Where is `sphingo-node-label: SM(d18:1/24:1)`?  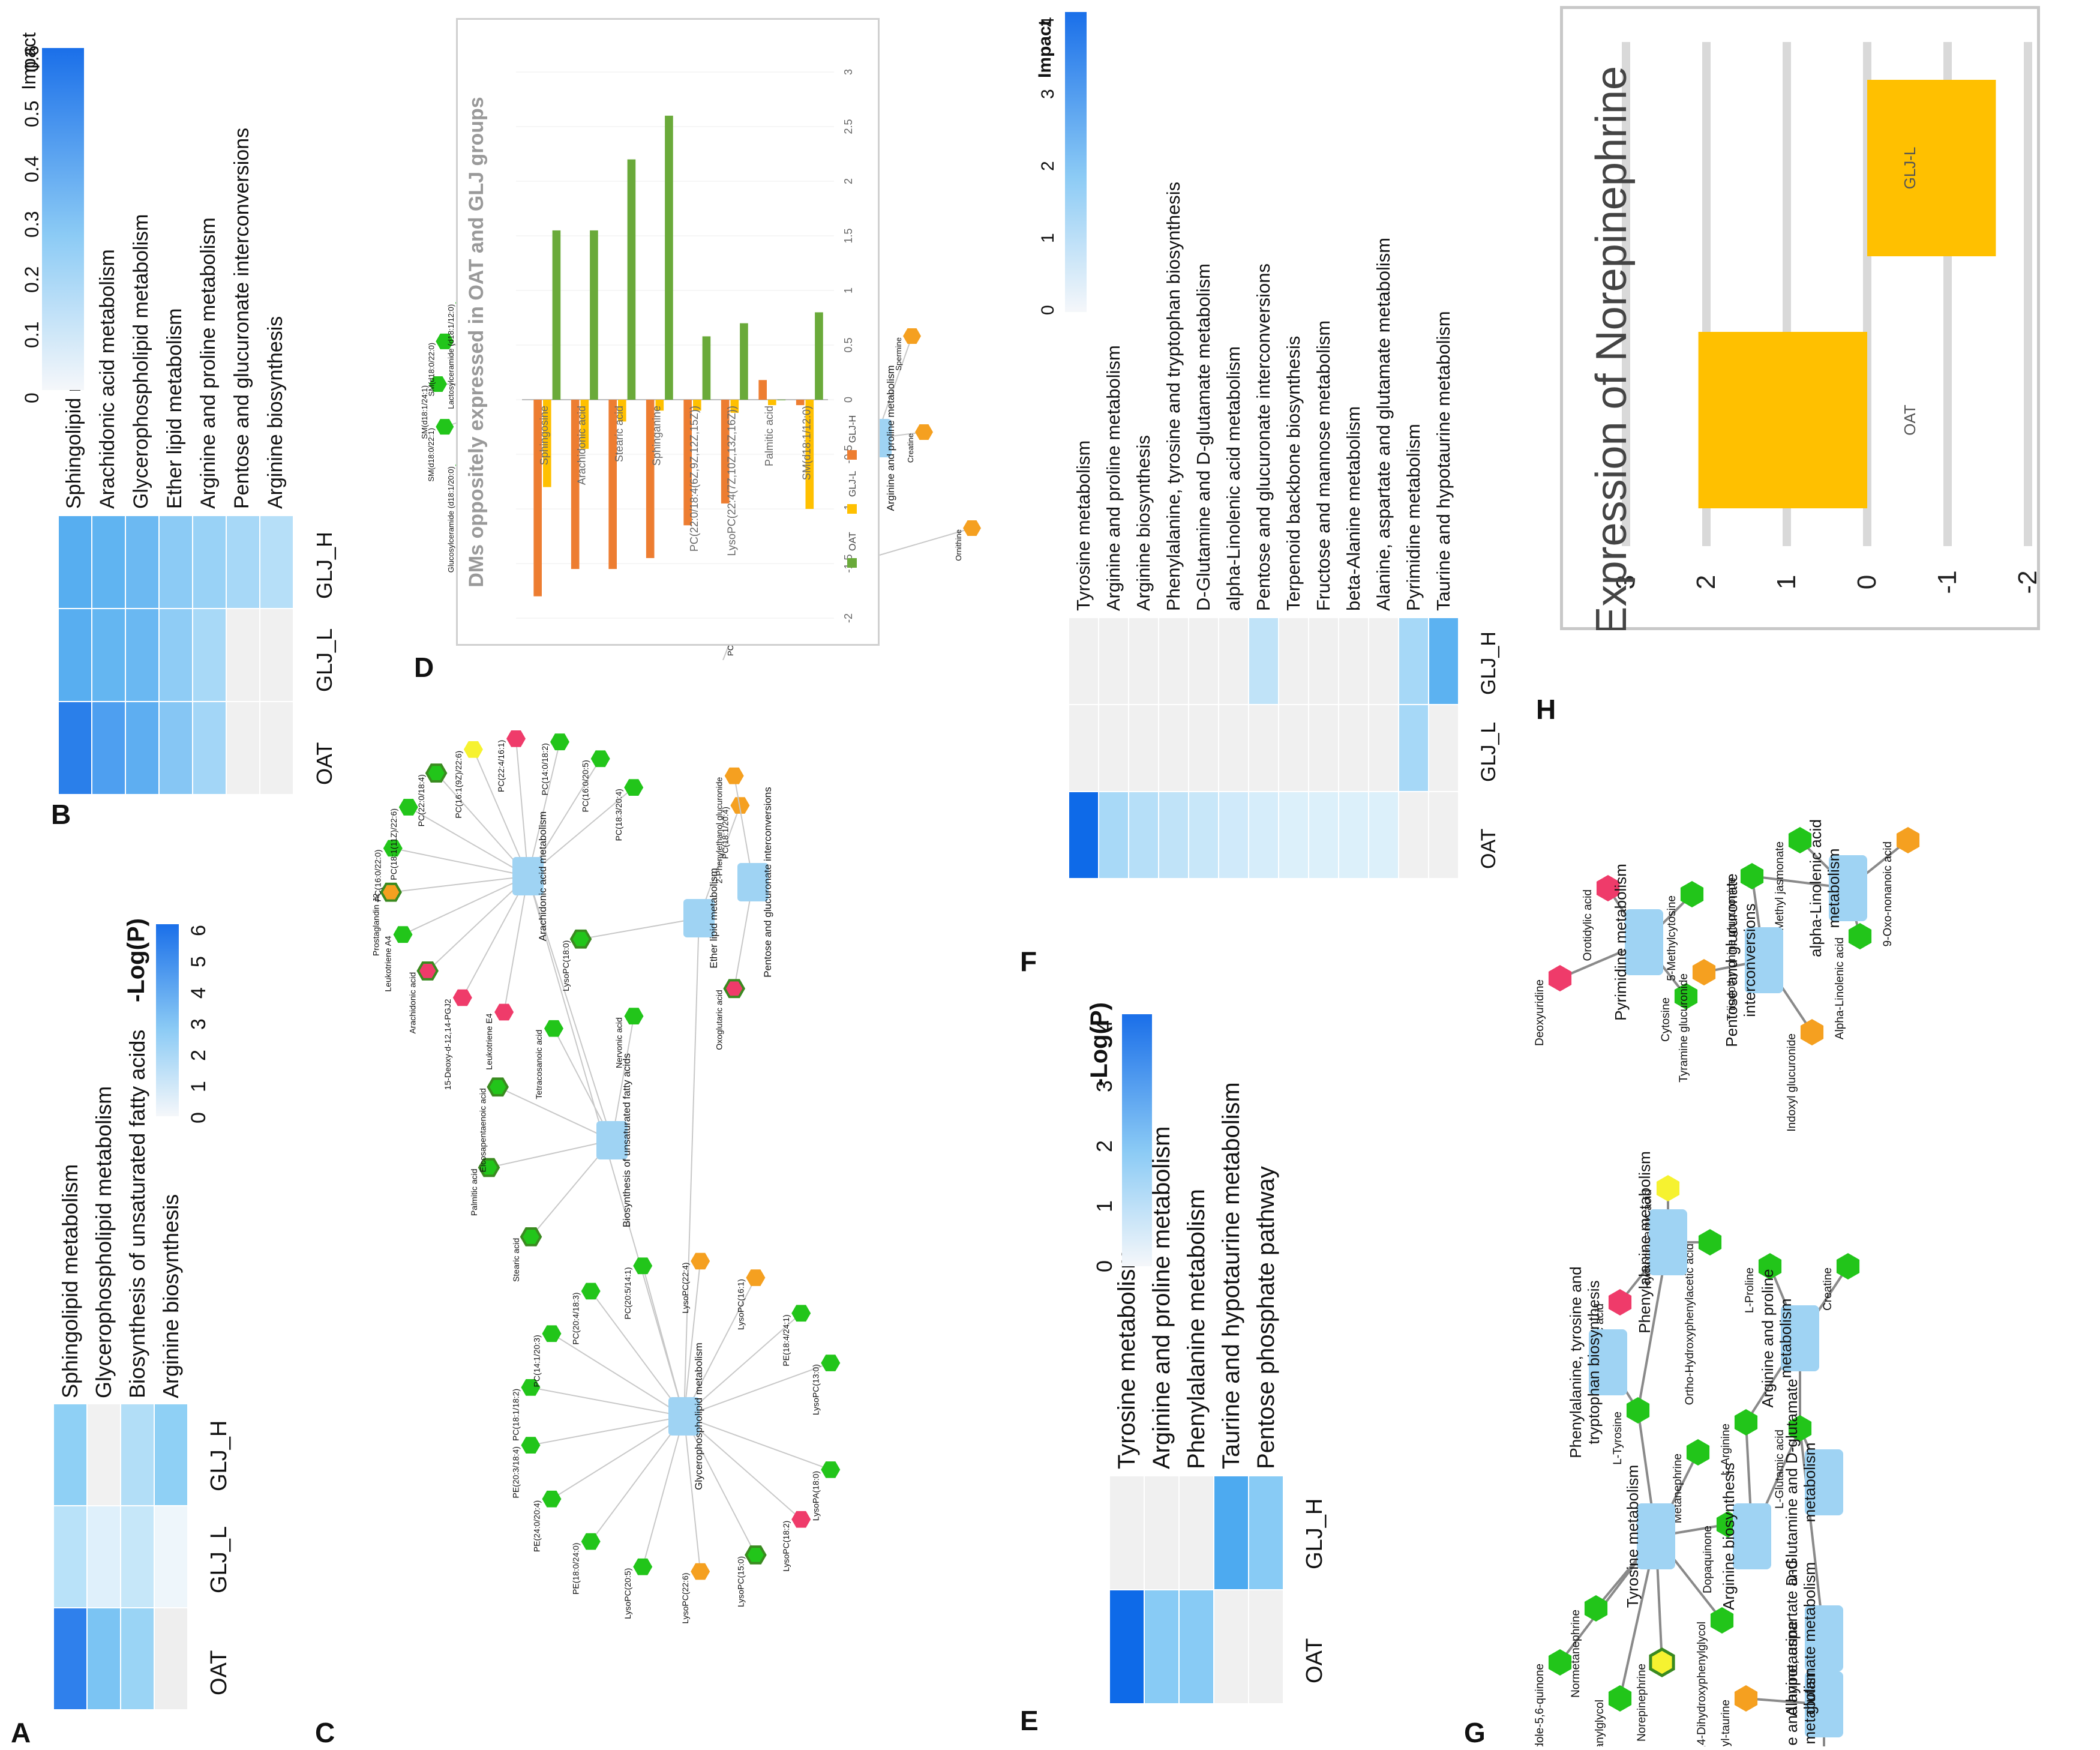 sphingo-node-label: SM(d18:1/24:1) is located at coordinates (424, 412).